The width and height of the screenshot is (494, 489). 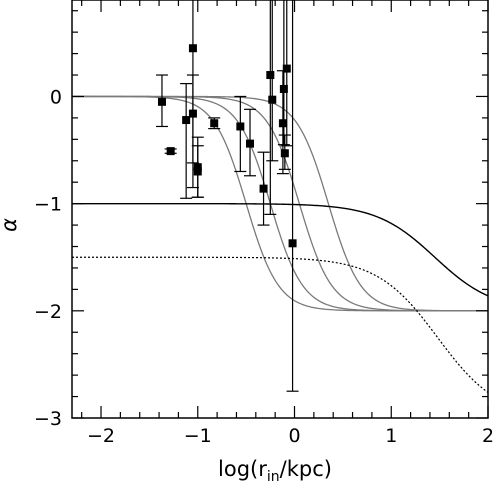 I want to click on x-tick-label: 2, so click(x=488, y=436).